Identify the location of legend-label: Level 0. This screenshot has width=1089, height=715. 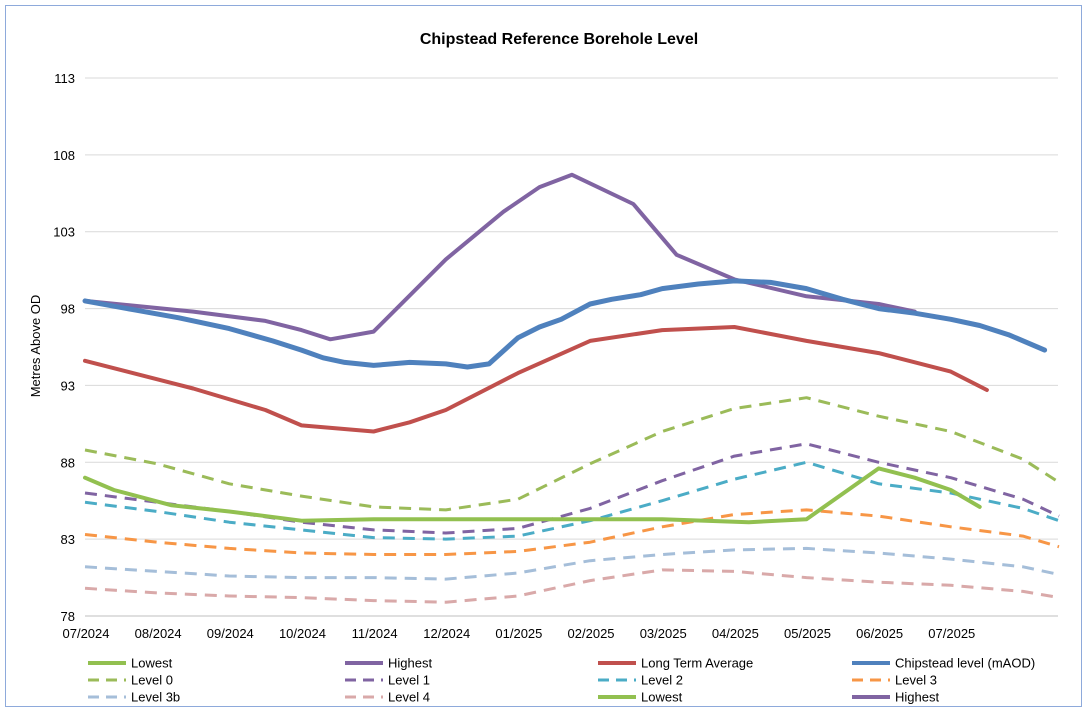
(152, 680).